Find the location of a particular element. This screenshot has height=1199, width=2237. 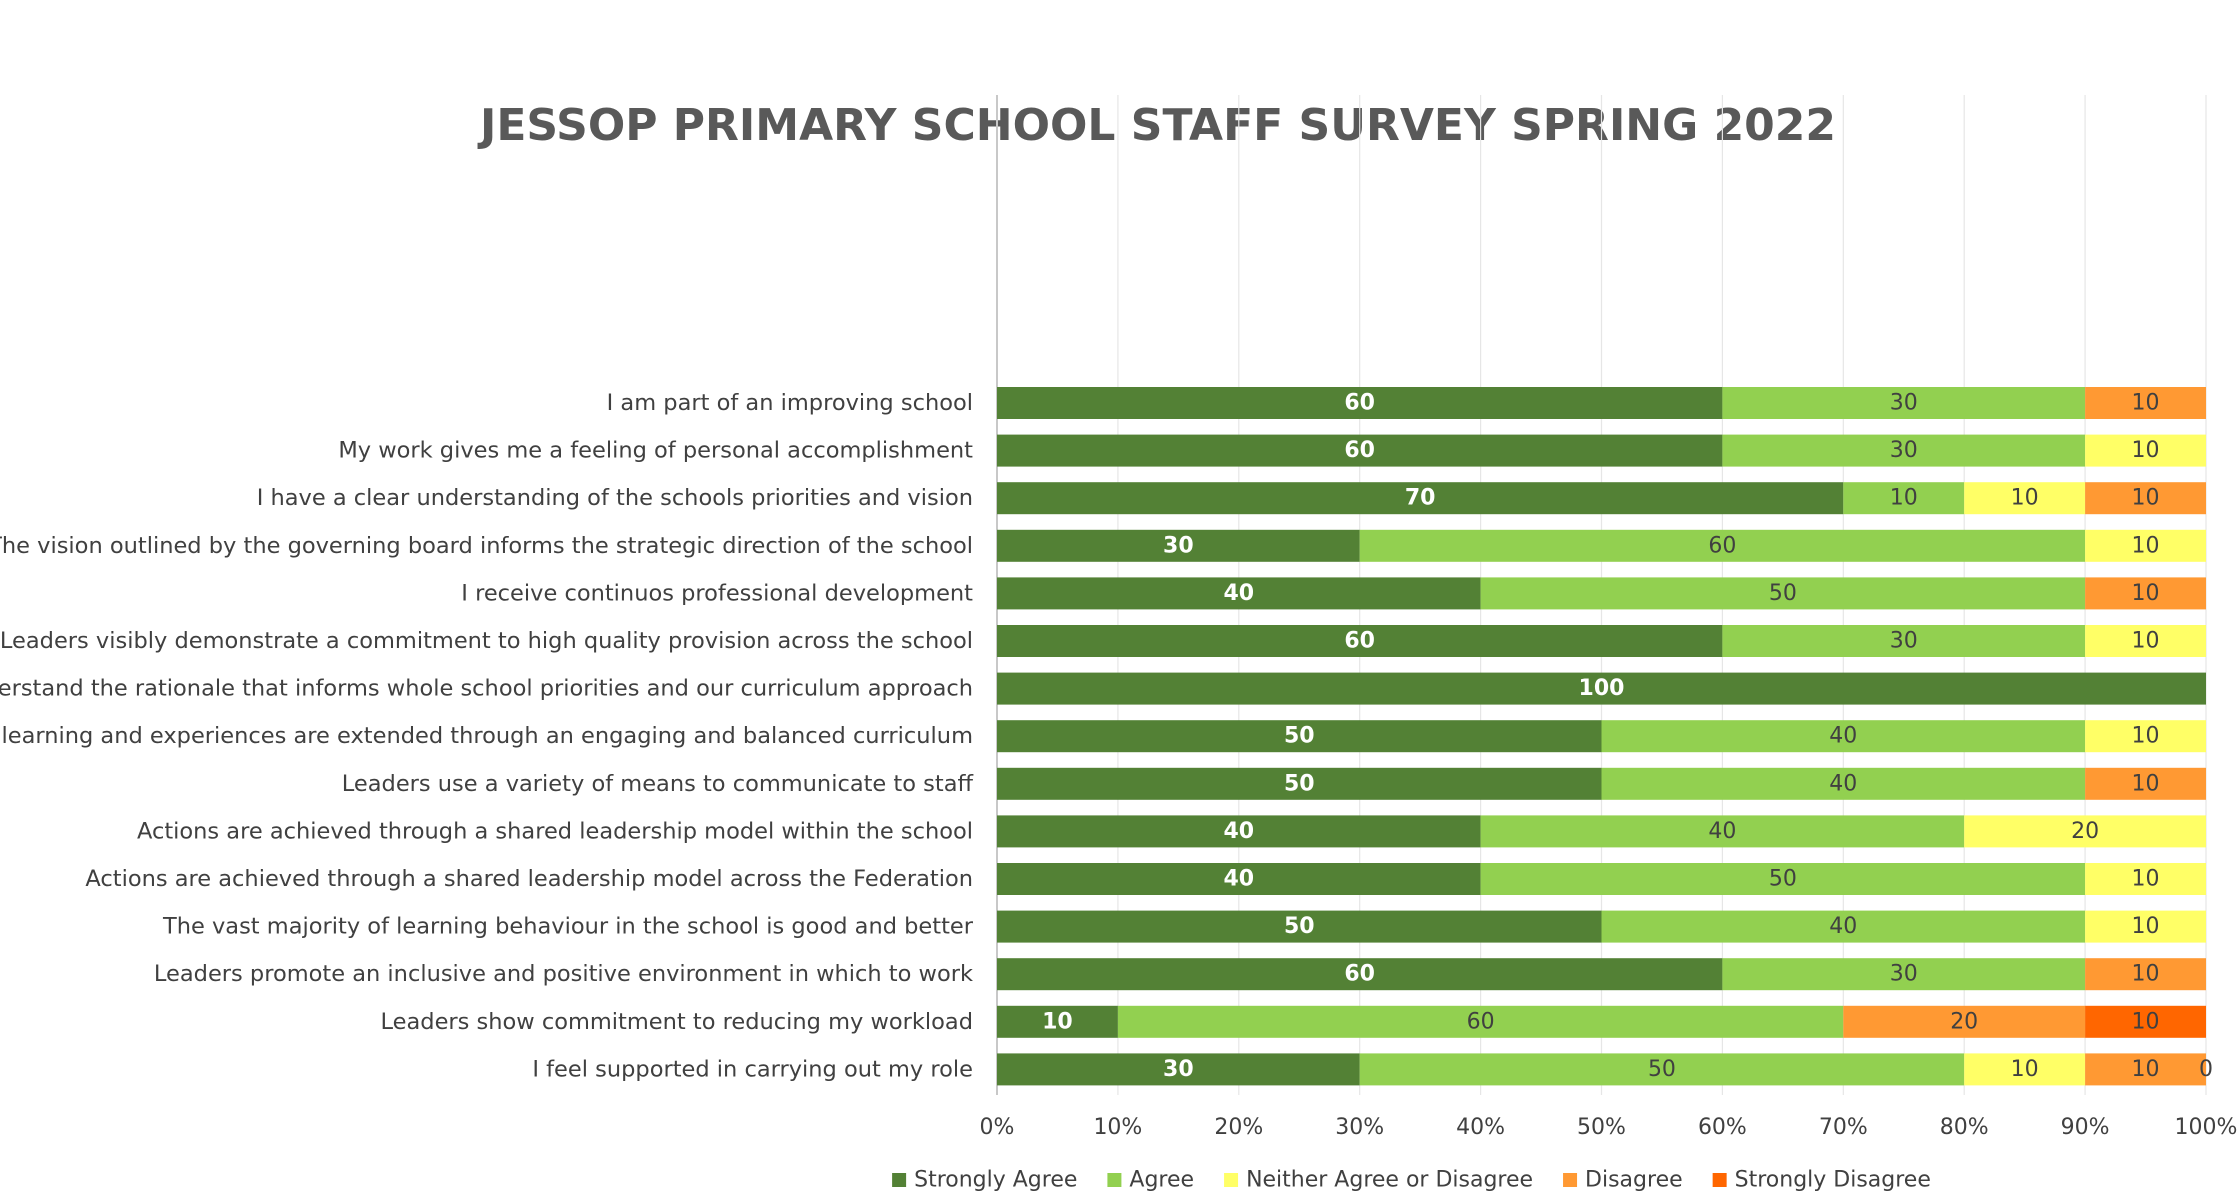

data-label-strongly-agree: 70 is located at coordinates (1420, 498).